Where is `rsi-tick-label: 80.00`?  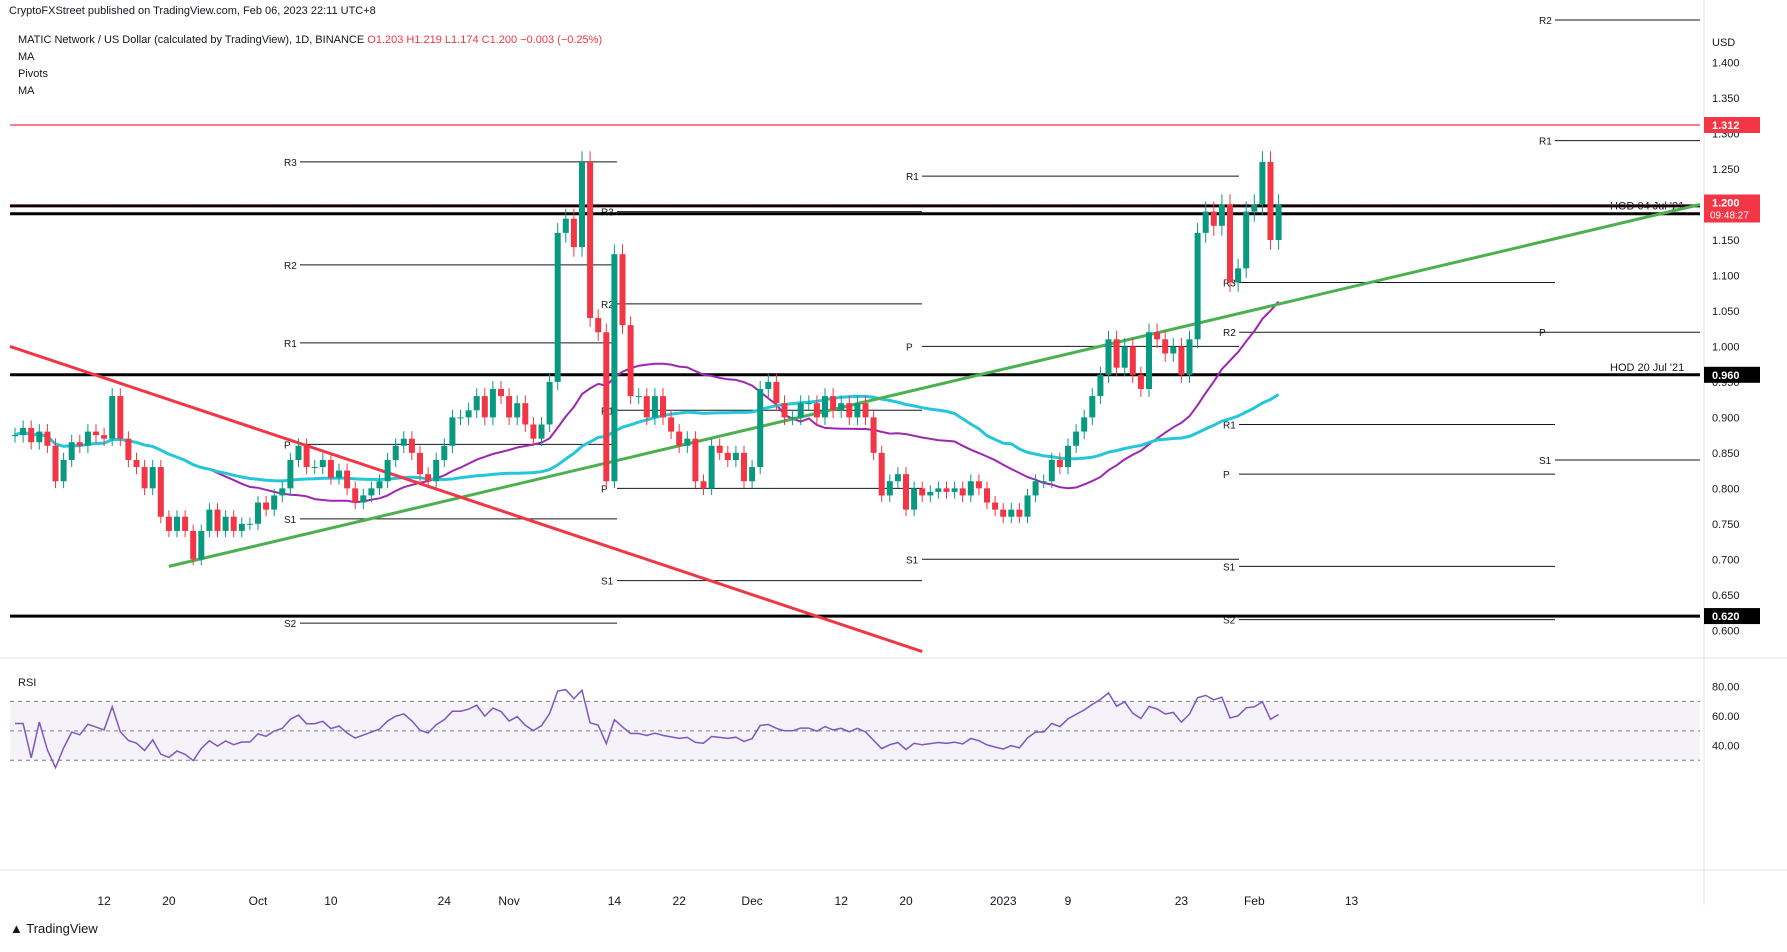
rsi-tick-label: 80.00 is located at coordinates (1726, 688).